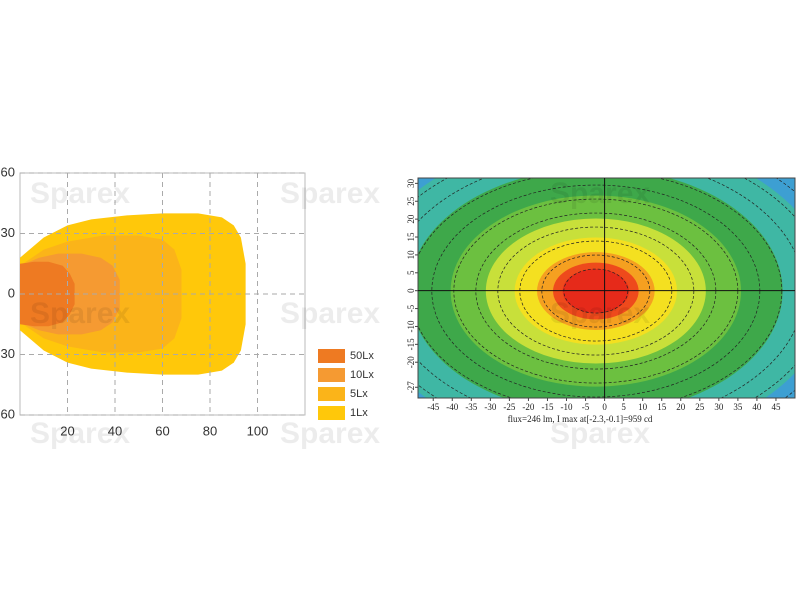 The image size is (800, 600). I want to click on legend-label: 5Lx, so click(359, 394).